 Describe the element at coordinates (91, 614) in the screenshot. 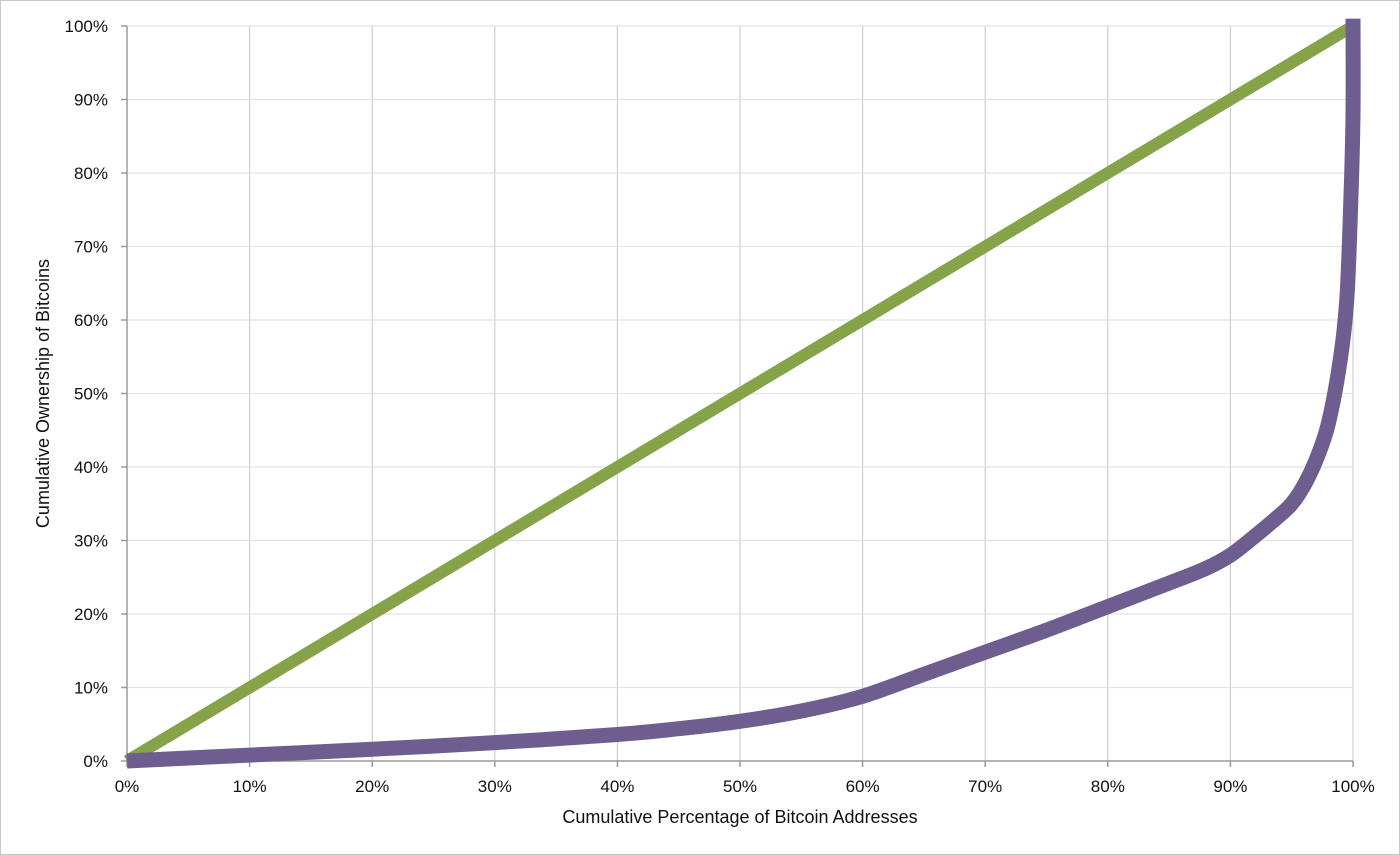

I see `y-tick-label: 20%` at that location.